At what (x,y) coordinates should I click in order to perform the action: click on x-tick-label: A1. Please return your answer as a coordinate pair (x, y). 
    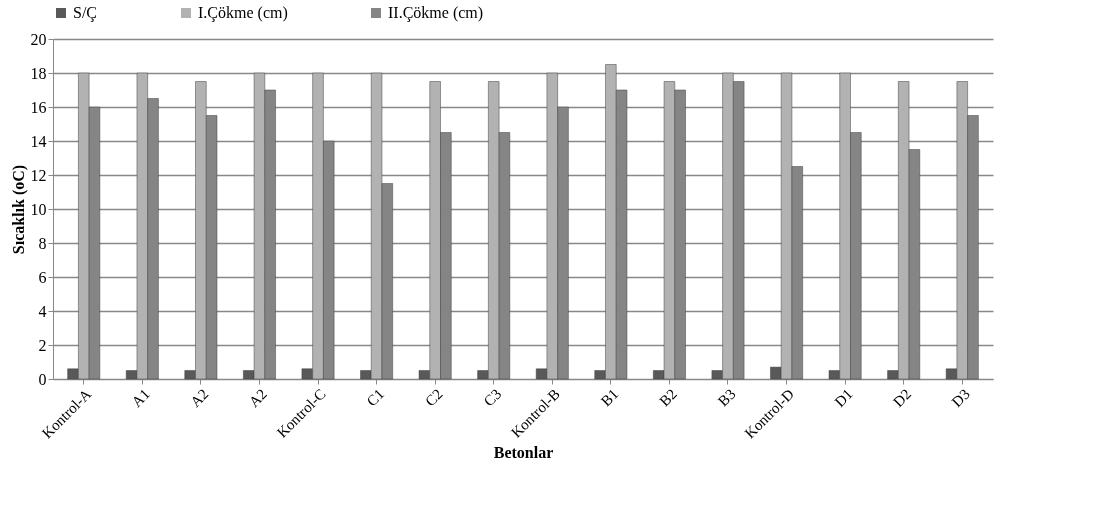
    Looking at the image, I should click on (140, 398).